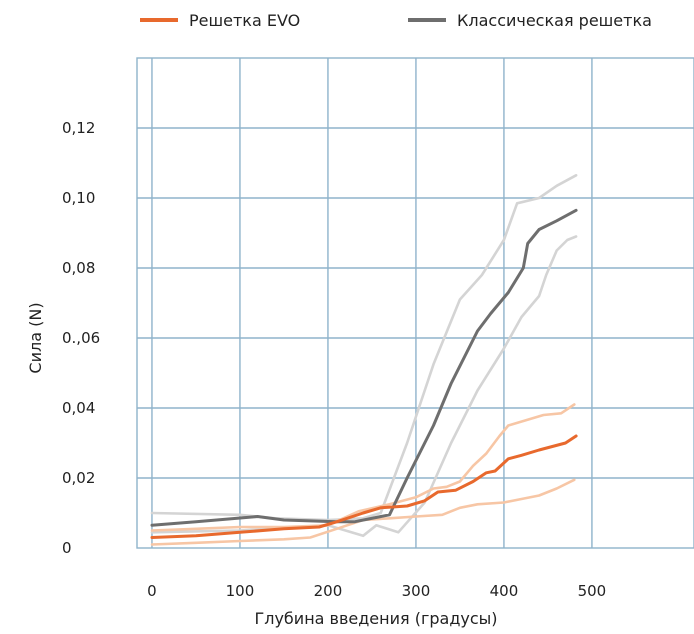 Image resolution: width=694 pixels, height=634 pixels. Describe the element at coordinates (78, 128) in the screenshot. I see `y-tick-label-6: 0,12` at that location.